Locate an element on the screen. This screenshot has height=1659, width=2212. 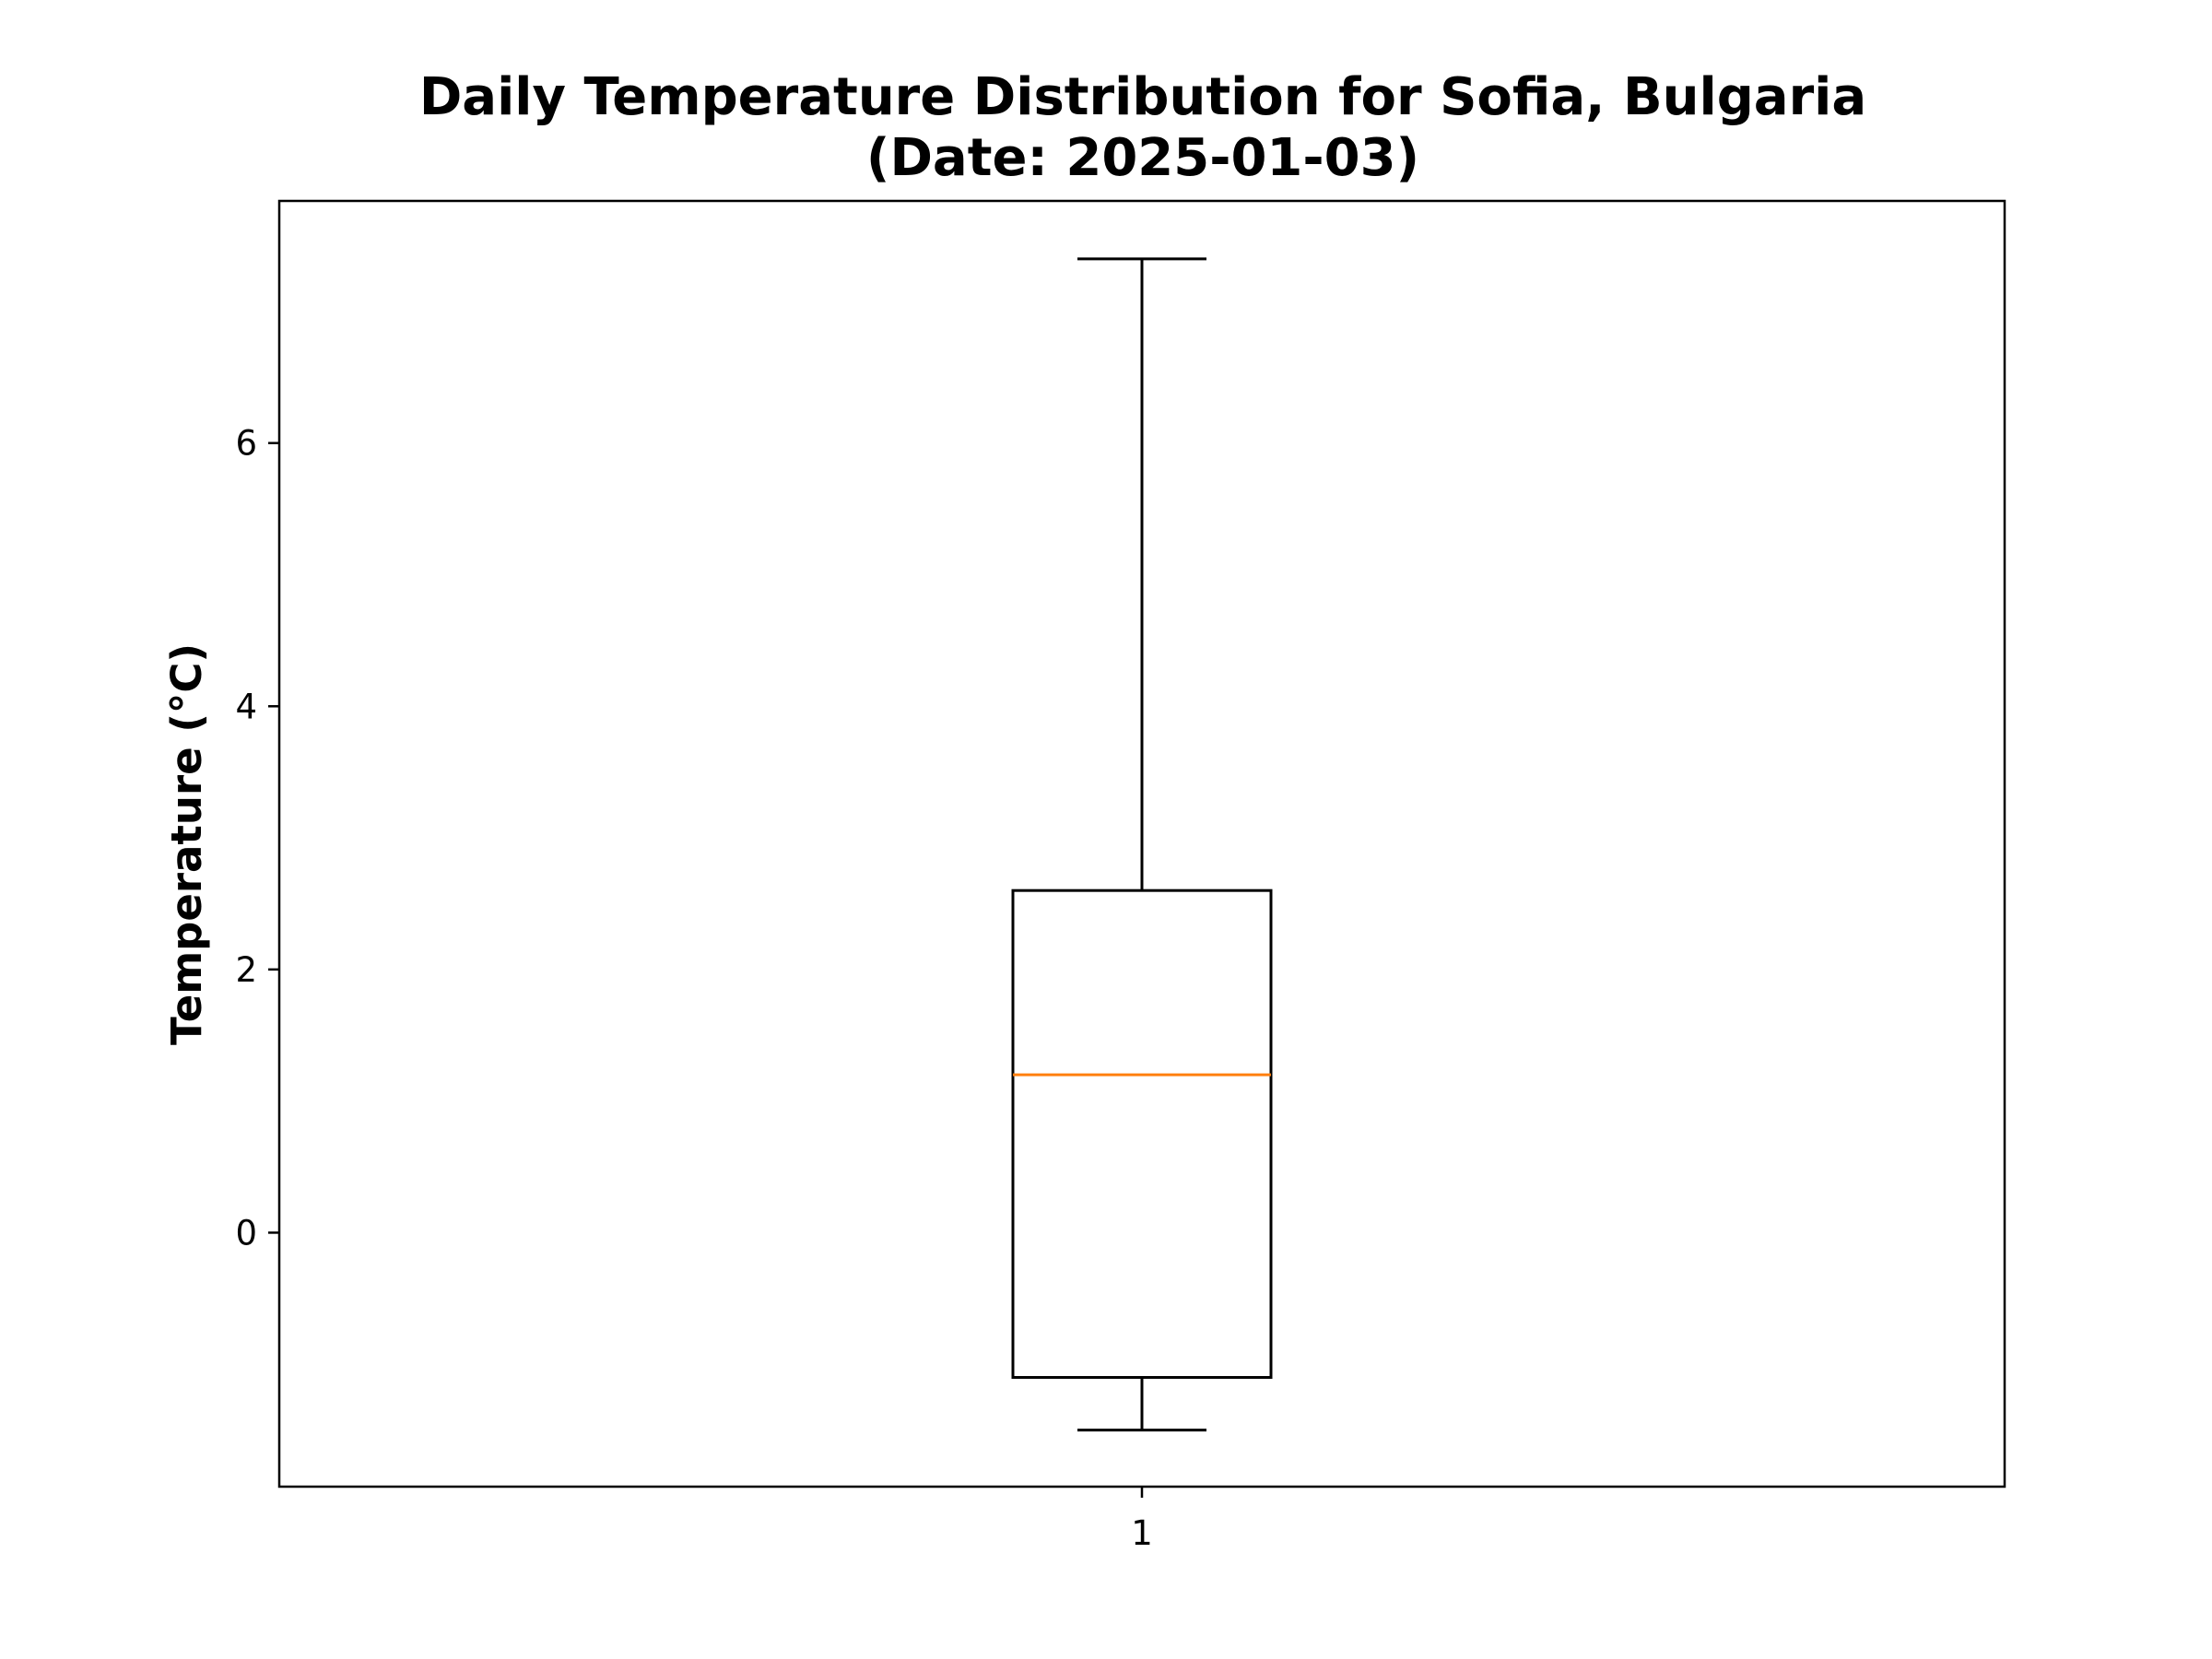
y-axis-label: Temperature (°C) is located at coordinates (186, 844).